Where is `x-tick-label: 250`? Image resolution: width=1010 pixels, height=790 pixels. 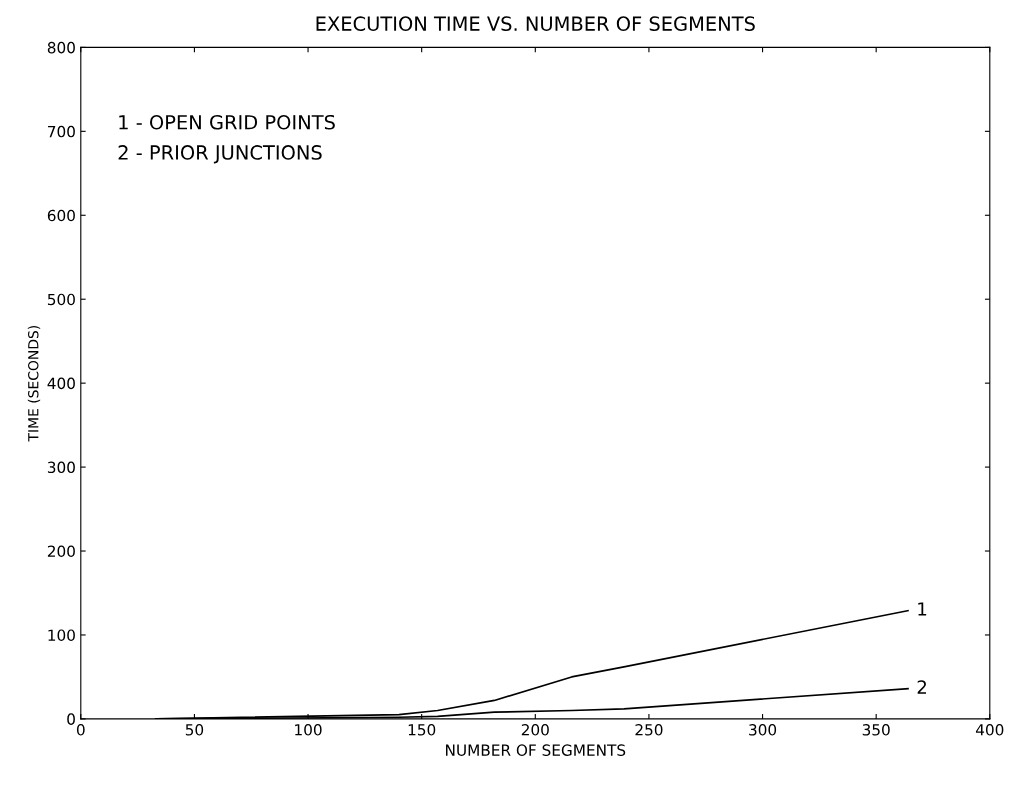
x-tick-label: 250 is located at coordinates (649, 730).